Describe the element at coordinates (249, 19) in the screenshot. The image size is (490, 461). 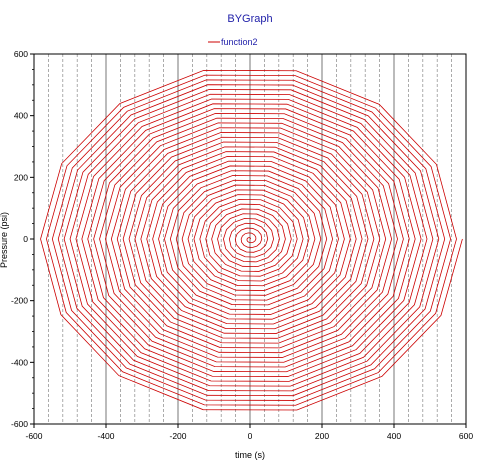
I see `chart-title: BYGraph` at that location.